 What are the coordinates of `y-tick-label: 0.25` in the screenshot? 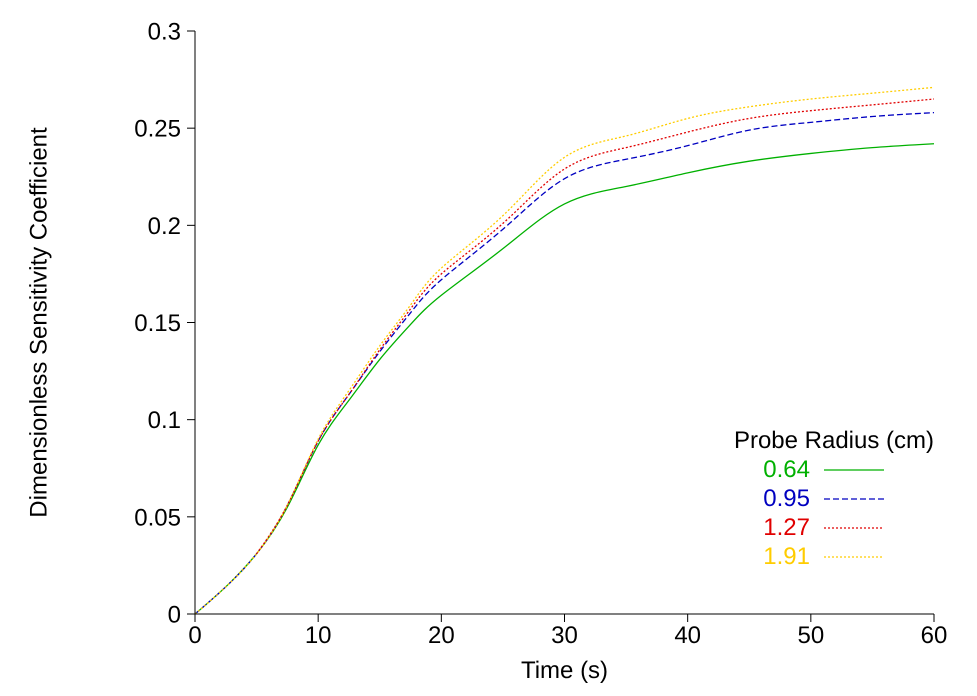 It's located at (157, 129).